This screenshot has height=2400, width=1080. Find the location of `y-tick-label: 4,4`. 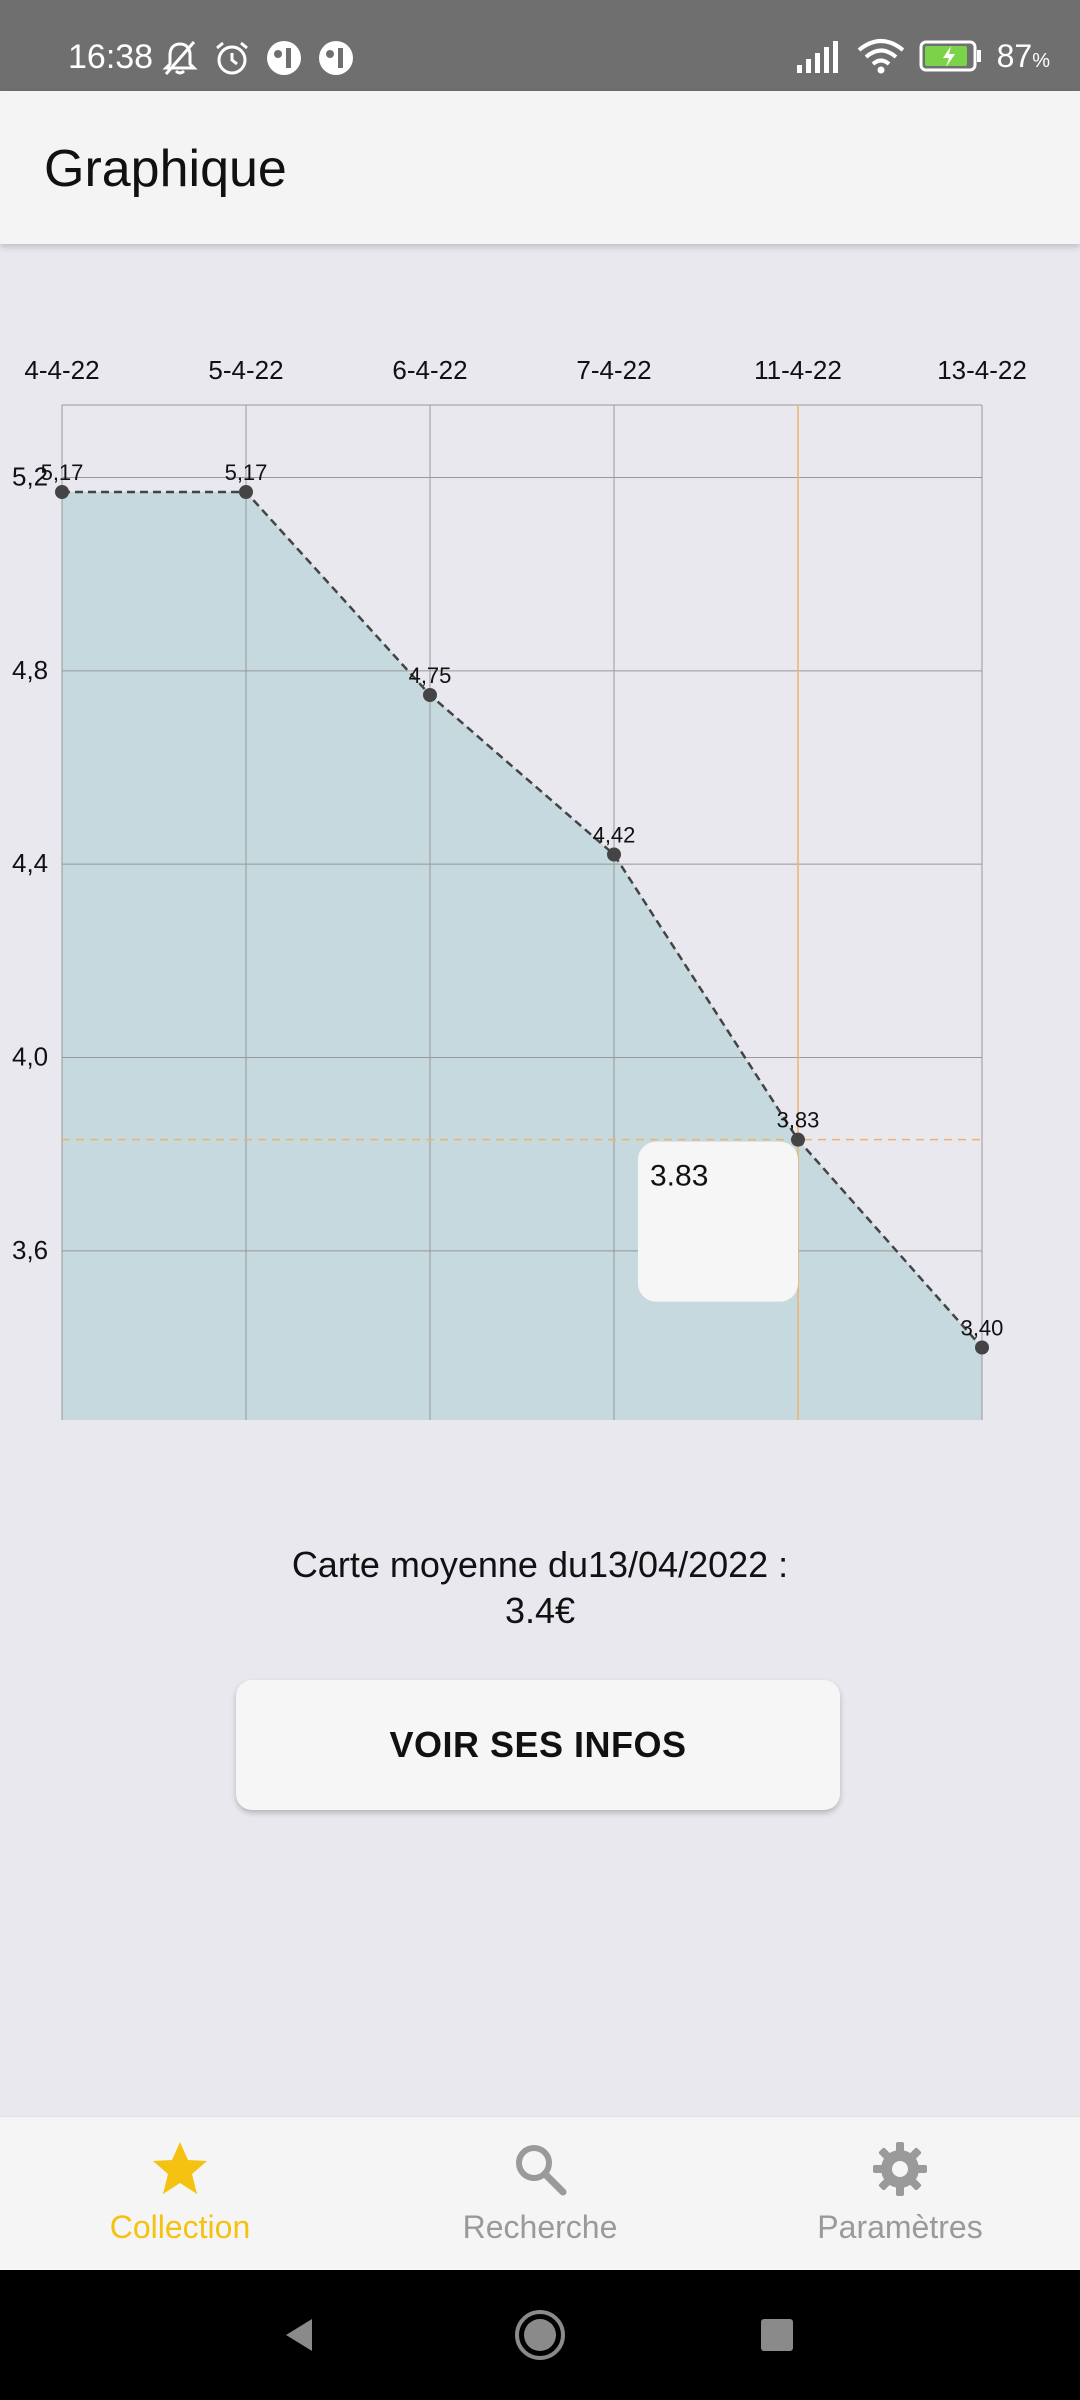

y-tick-label: 4,4 is located at coordinates (30, 863).